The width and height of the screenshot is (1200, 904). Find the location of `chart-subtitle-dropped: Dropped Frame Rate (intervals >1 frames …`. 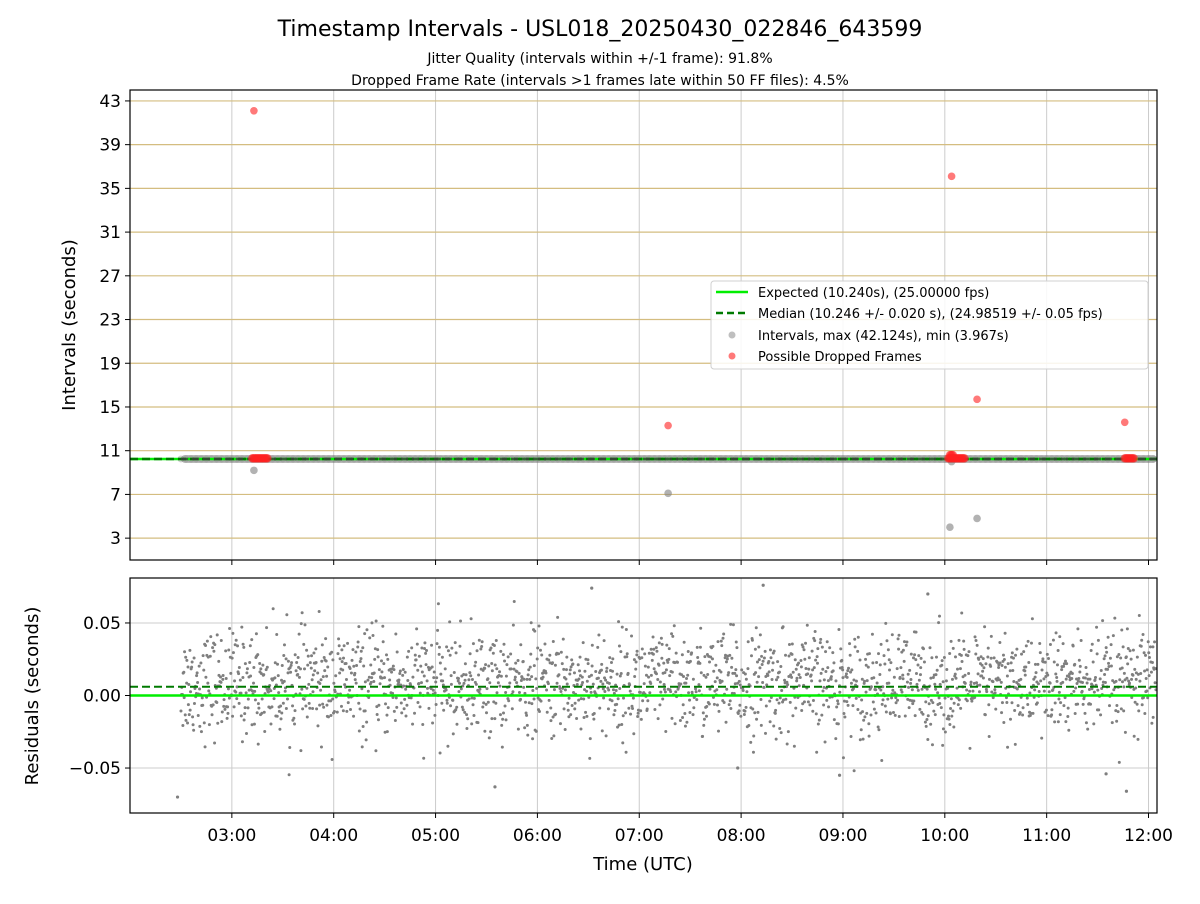

chart-subtitle-dropped: Dropped Frame Rate (intervals >1 frames … is located at coordinates (600, 81).